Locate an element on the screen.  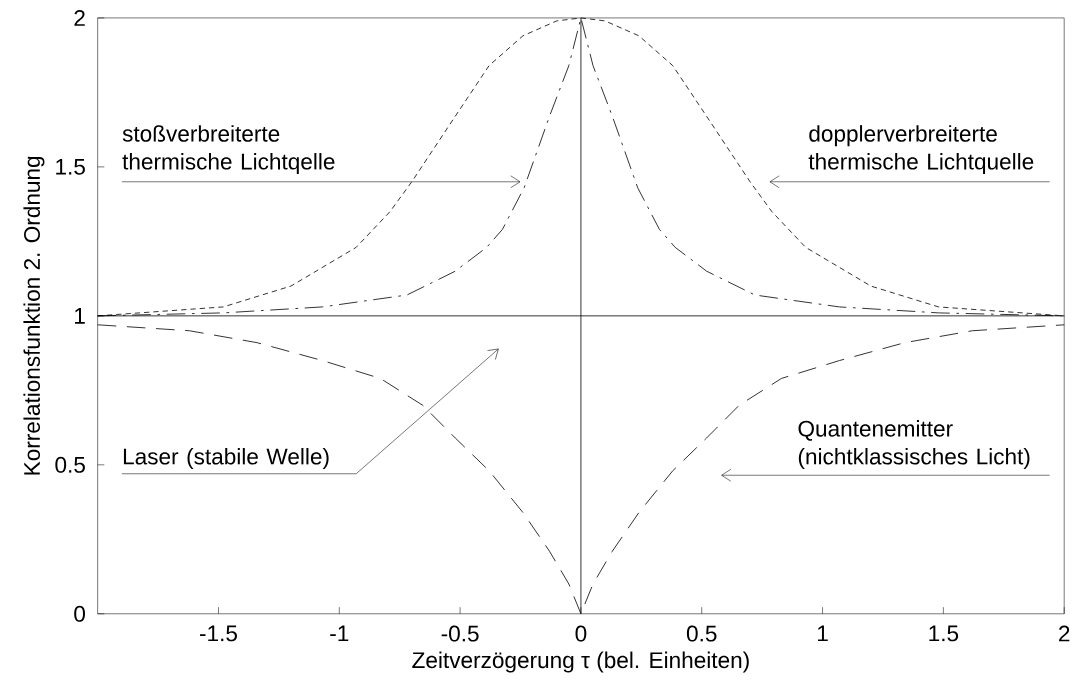
x-tick-label: 1.5 is located at coordinates (944, 633).